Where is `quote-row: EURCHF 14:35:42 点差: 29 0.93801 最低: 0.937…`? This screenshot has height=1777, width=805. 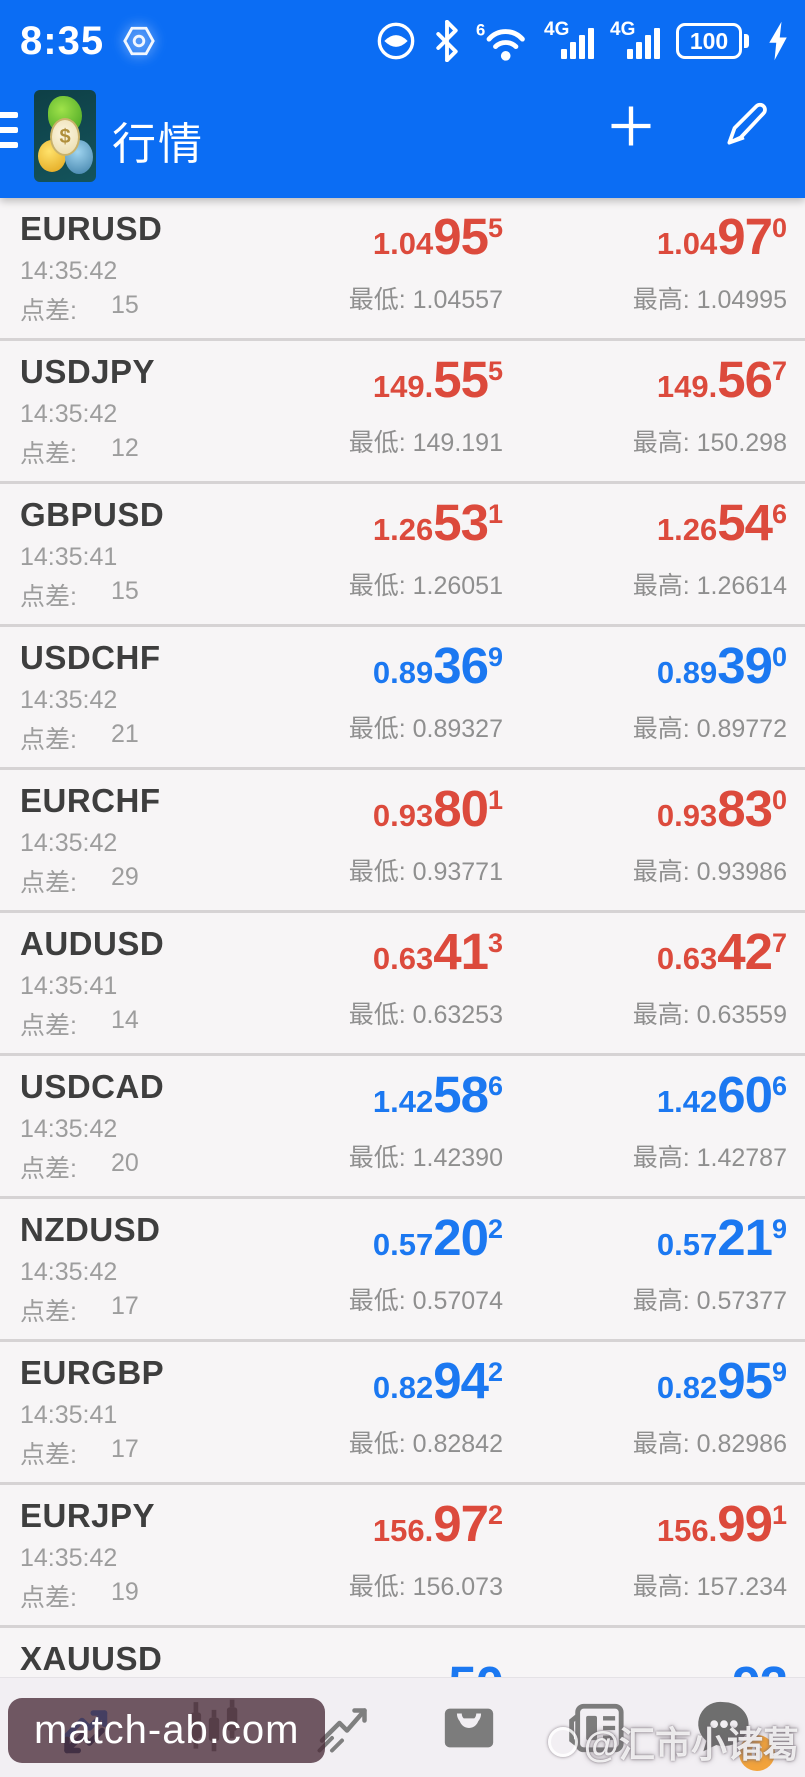
quote-row: EURCHF 14:35:42 点差: 29 0.93801 最低: 0.937… is located at coordinates (402, 841).